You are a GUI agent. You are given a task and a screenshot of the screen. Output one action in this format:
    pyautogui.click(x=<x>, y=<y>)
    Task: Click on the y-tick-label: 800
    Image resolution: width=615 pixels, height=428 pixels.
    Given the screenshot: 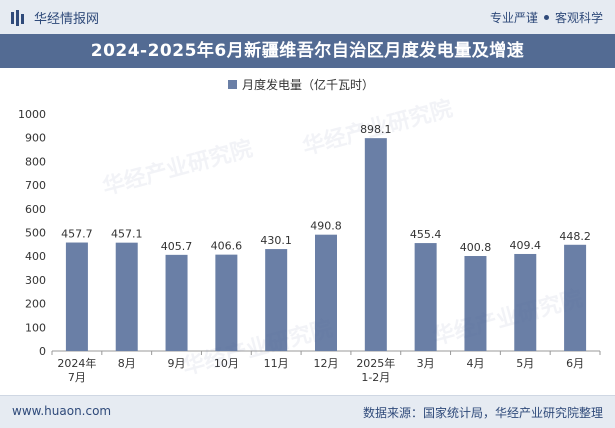 What is the action you would take?
    pyautogui.click(x=35, y=161)
    